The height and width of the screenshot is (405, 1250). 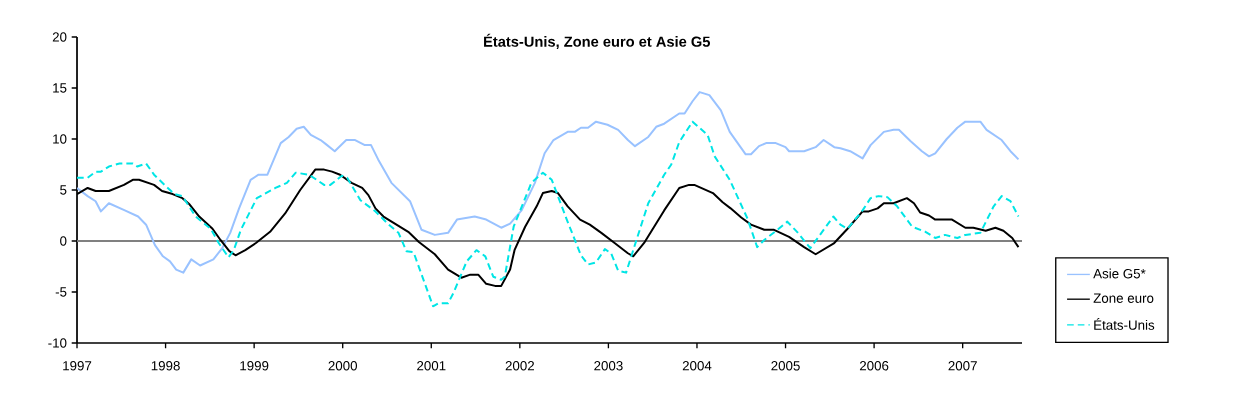 I want to click on x-tick-label: 2006, so click(x=874, y=366).